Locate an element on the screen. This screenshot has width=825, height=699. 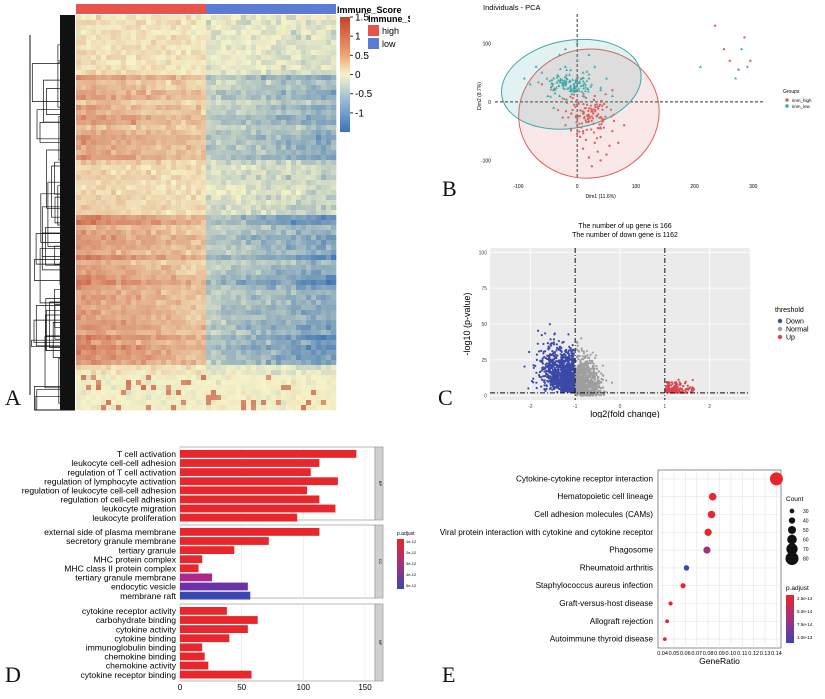
legend-label-high: high is located at coordinates (390, 31).